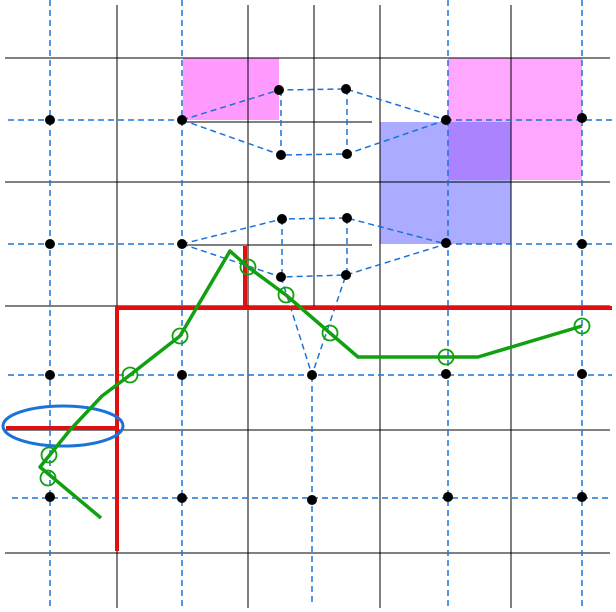  Describe the element at coordinates (231, 89) in the screenshot. I see `pink-region-left` at that location.